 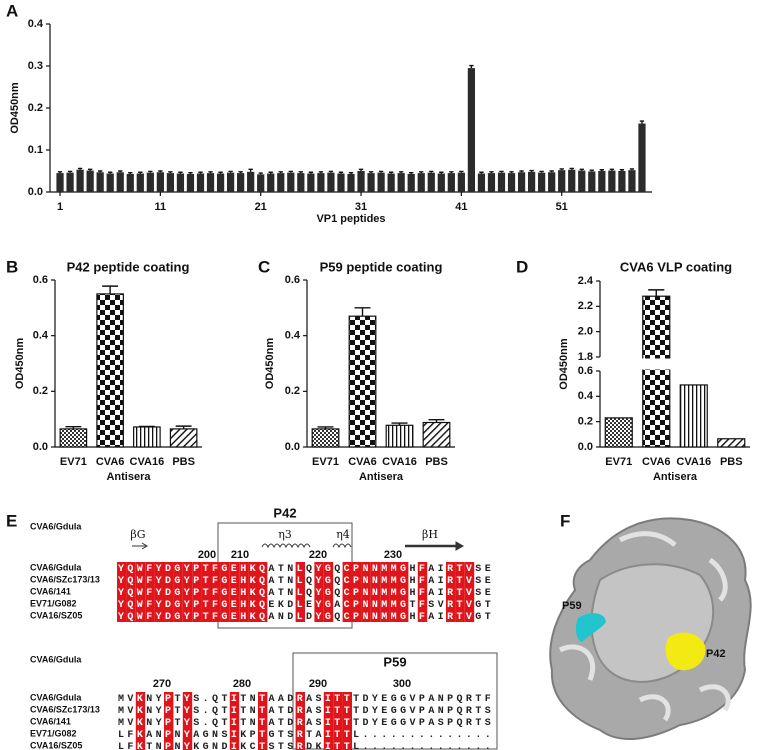 What do you see at coordinates (50, 591) in the screenshot?
I see `sequence-name: CVA6/141` at bounding box center [50, 591].